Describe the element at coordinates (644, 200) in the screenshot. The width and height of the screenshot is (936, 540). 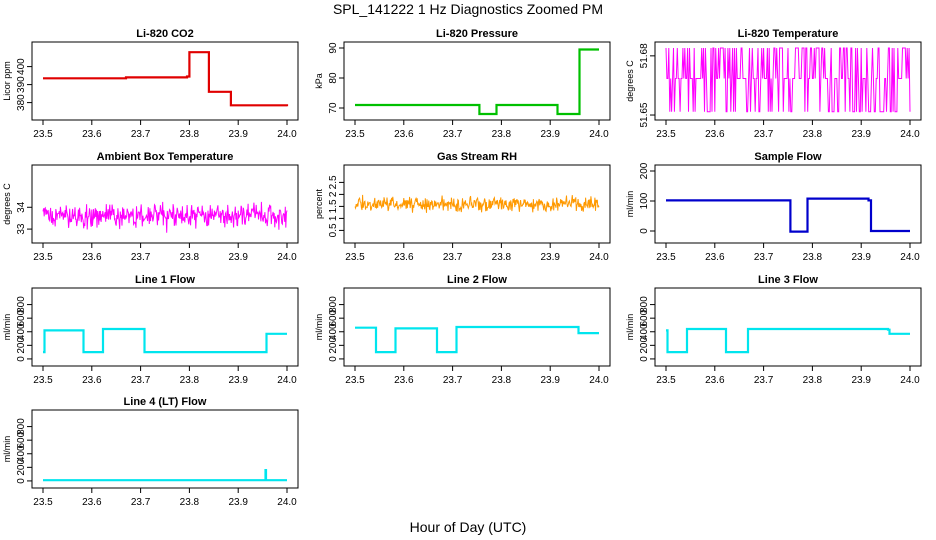
I see `y-tick-label: 100` at that location.